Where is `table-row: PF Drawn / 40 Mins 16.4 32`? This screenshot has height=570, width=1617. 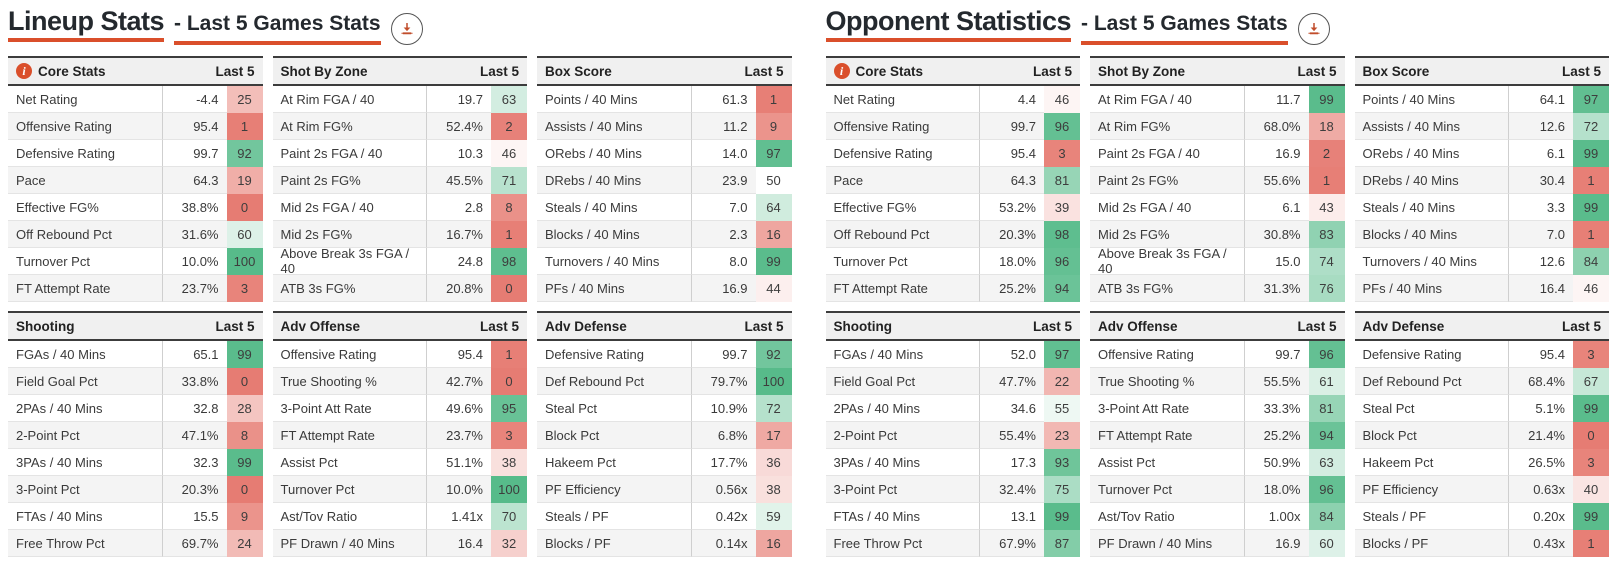 table-row: PF Drawn / 40 Mins 16.4 32 is located at coordinates (399, 543).